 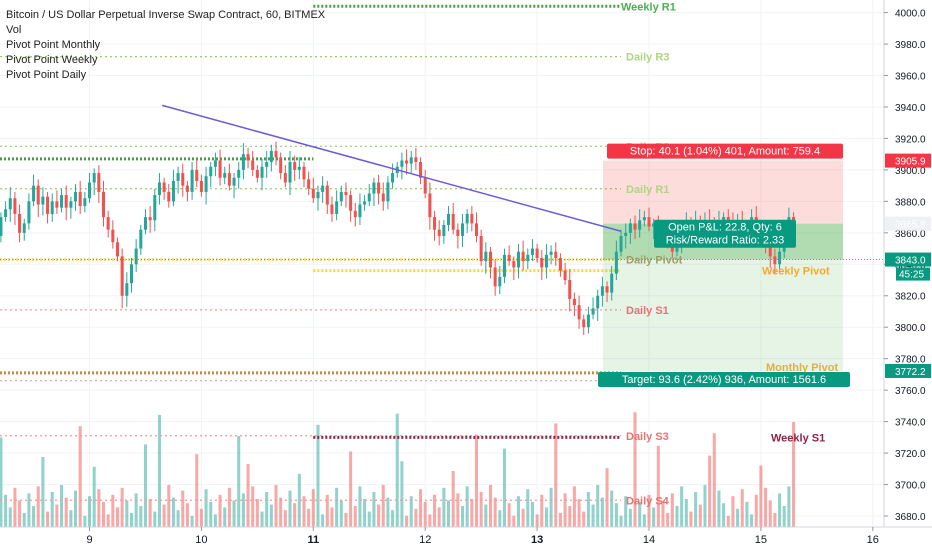 I want to click on weekly-pivot-label: Weekly Pivot, so click(x=796, y=272).